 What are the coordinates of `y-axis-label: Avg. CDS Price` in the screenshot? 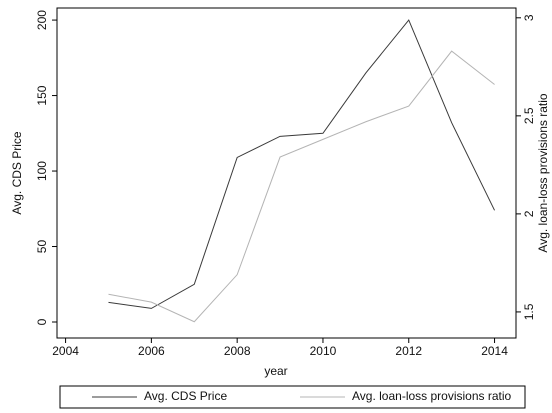 It's located at (17, 172).